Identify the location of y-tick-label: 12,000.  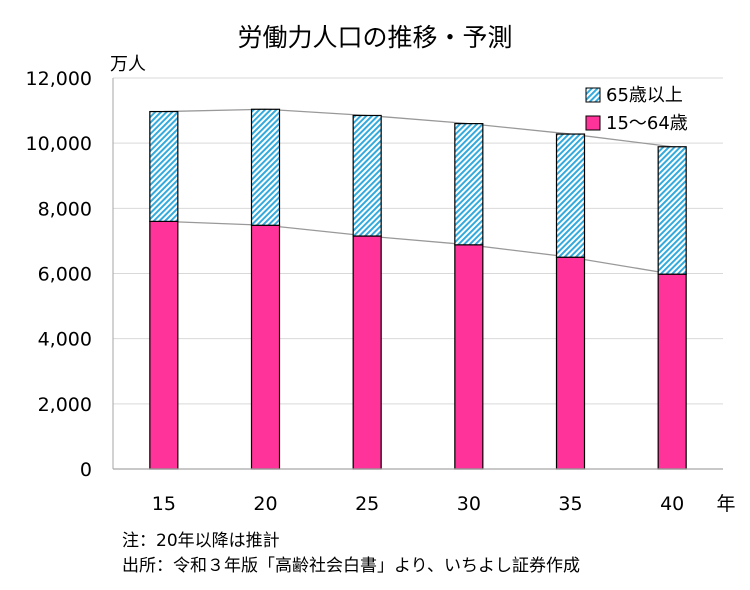
(59, 79).